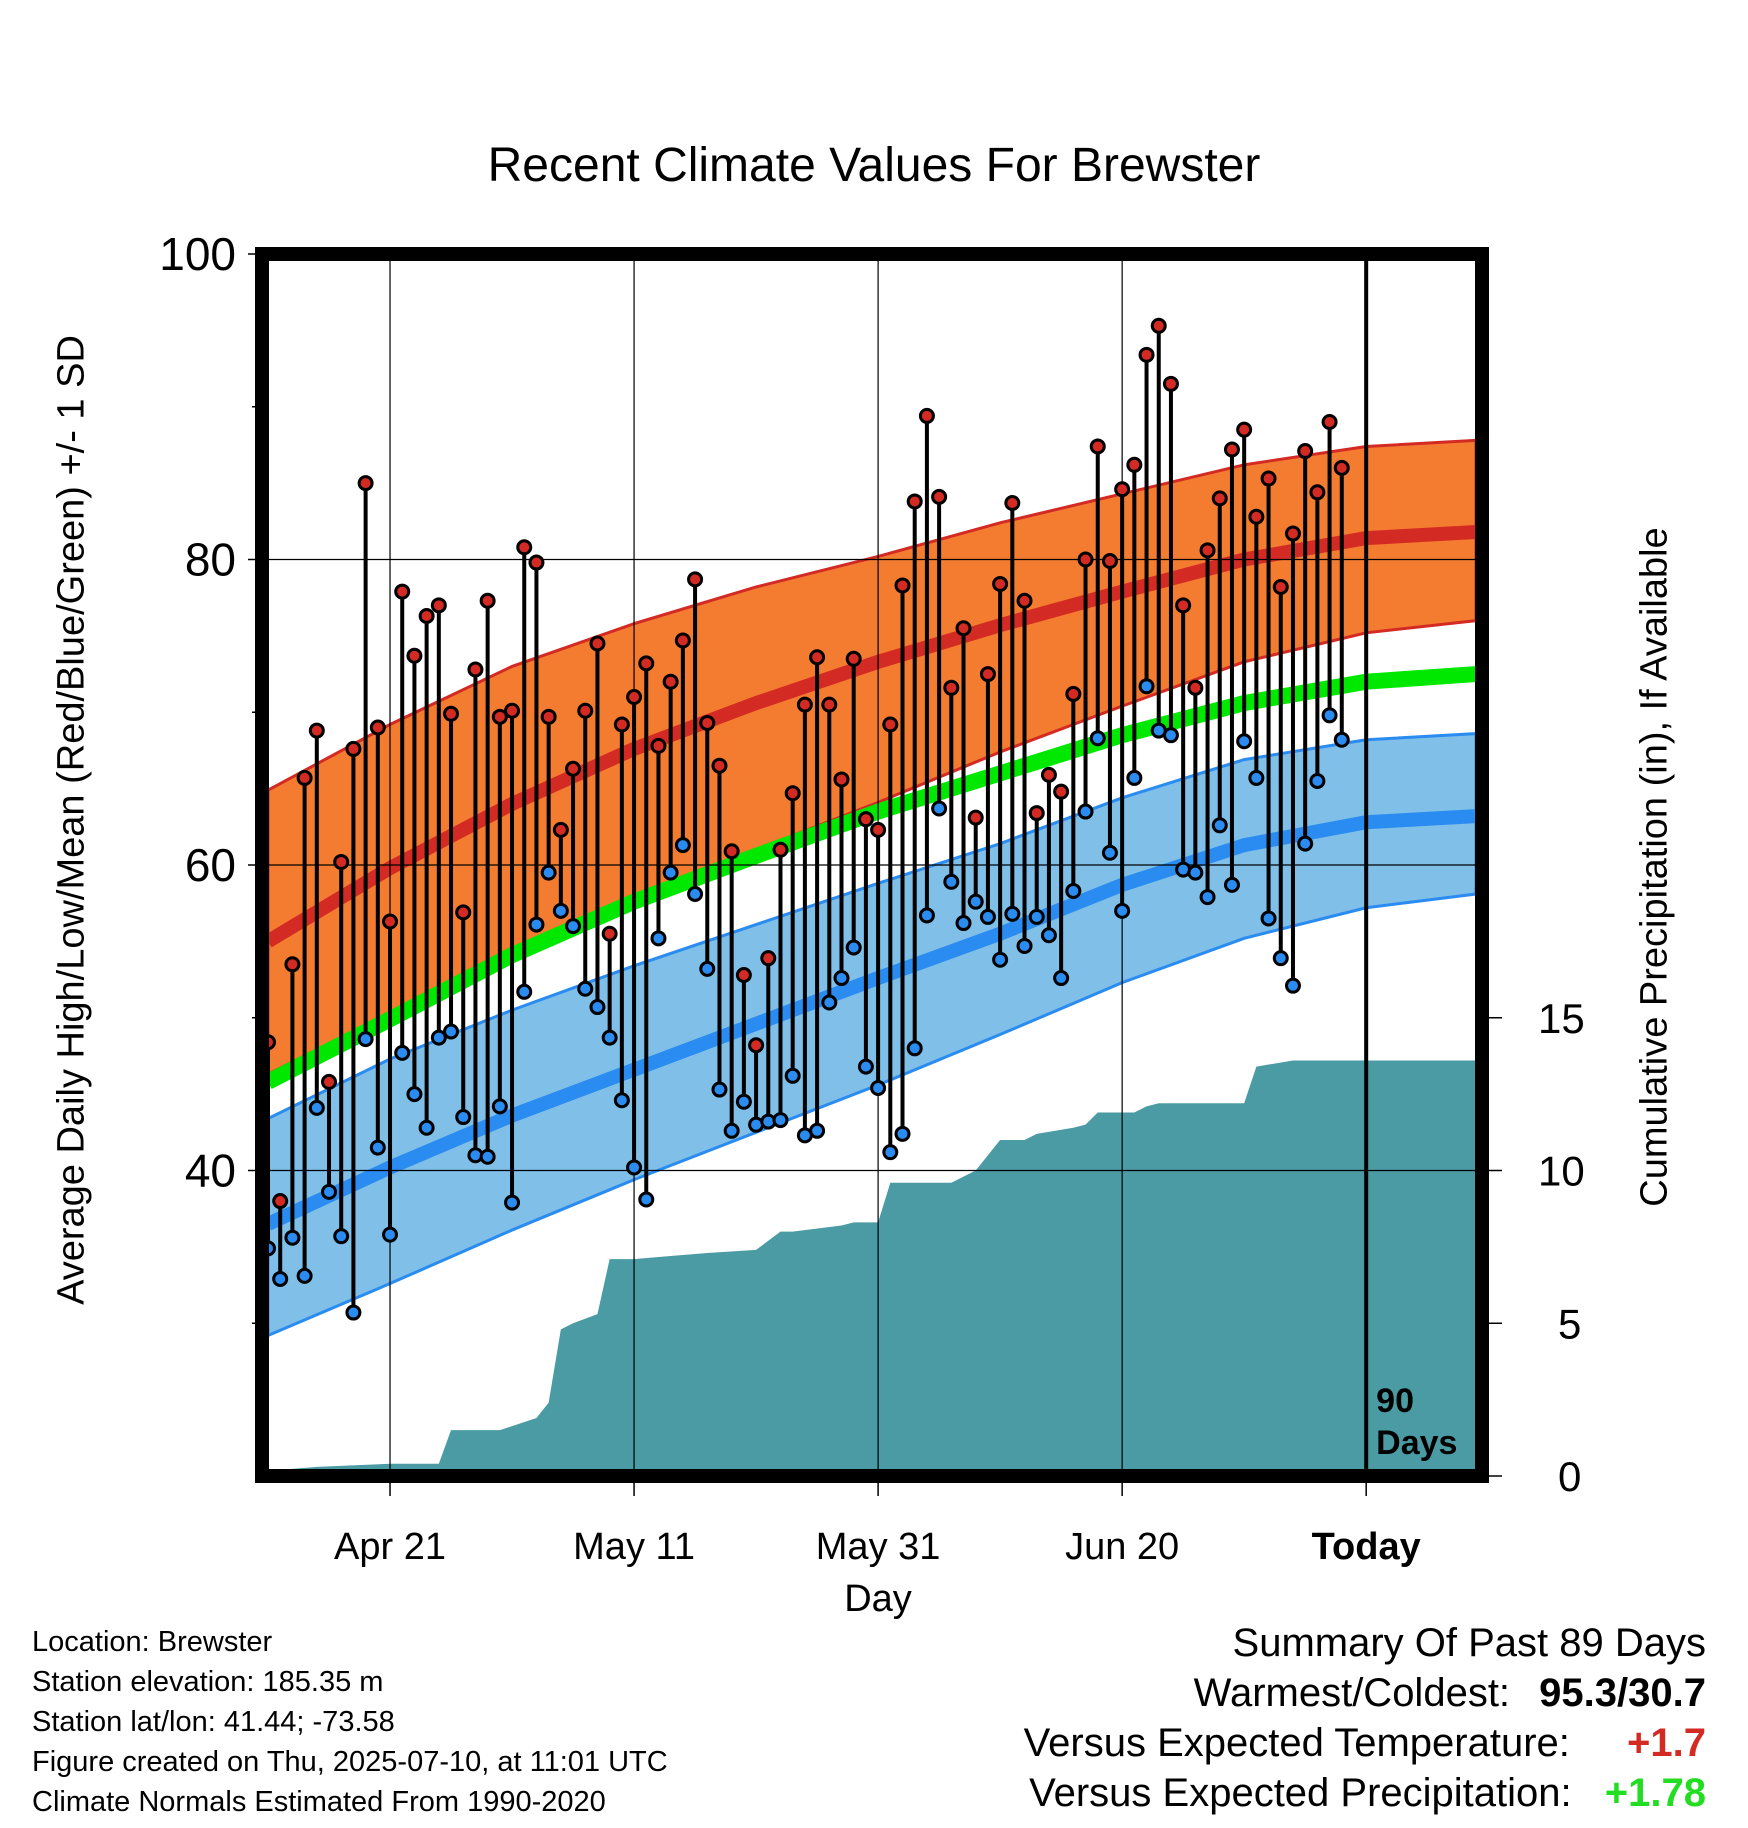 The height and width of the screenshot is (1828, 1748). What do you see at coordinates (1655, 1793) in the screenshot?
I see `precip-anomaly-value: +1.78` at bounding box center [1655, 1793].